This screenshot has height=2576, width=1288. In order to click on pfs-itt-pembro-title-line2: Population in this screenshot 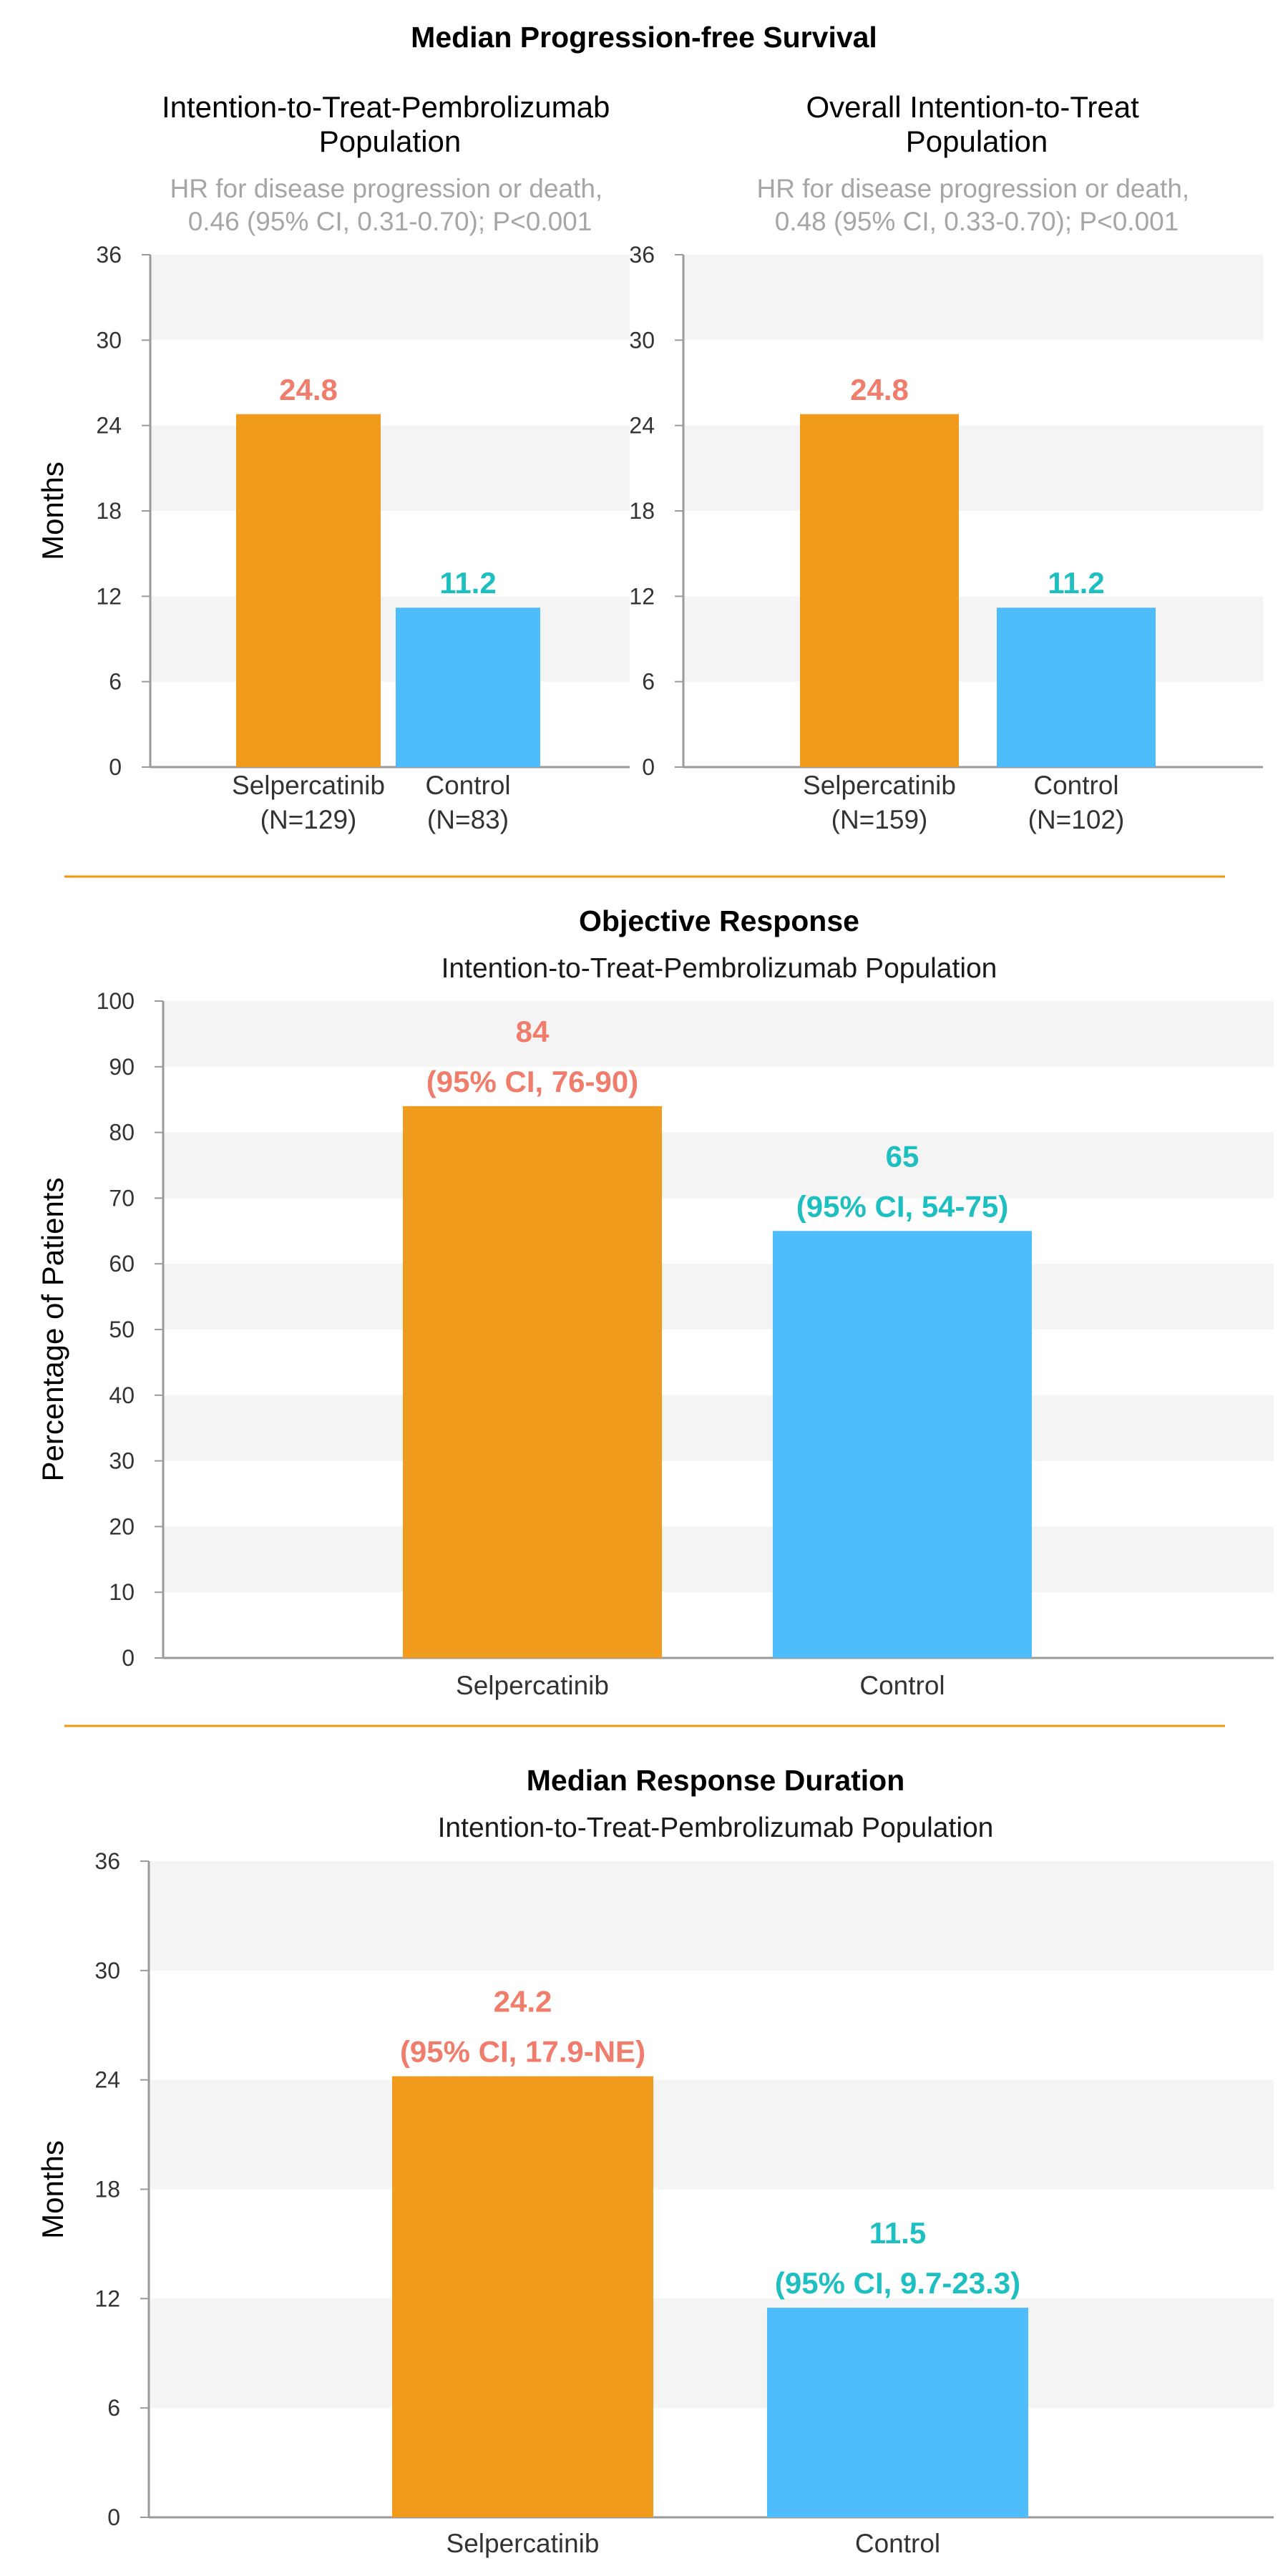, I will do `click(390, 141)`.